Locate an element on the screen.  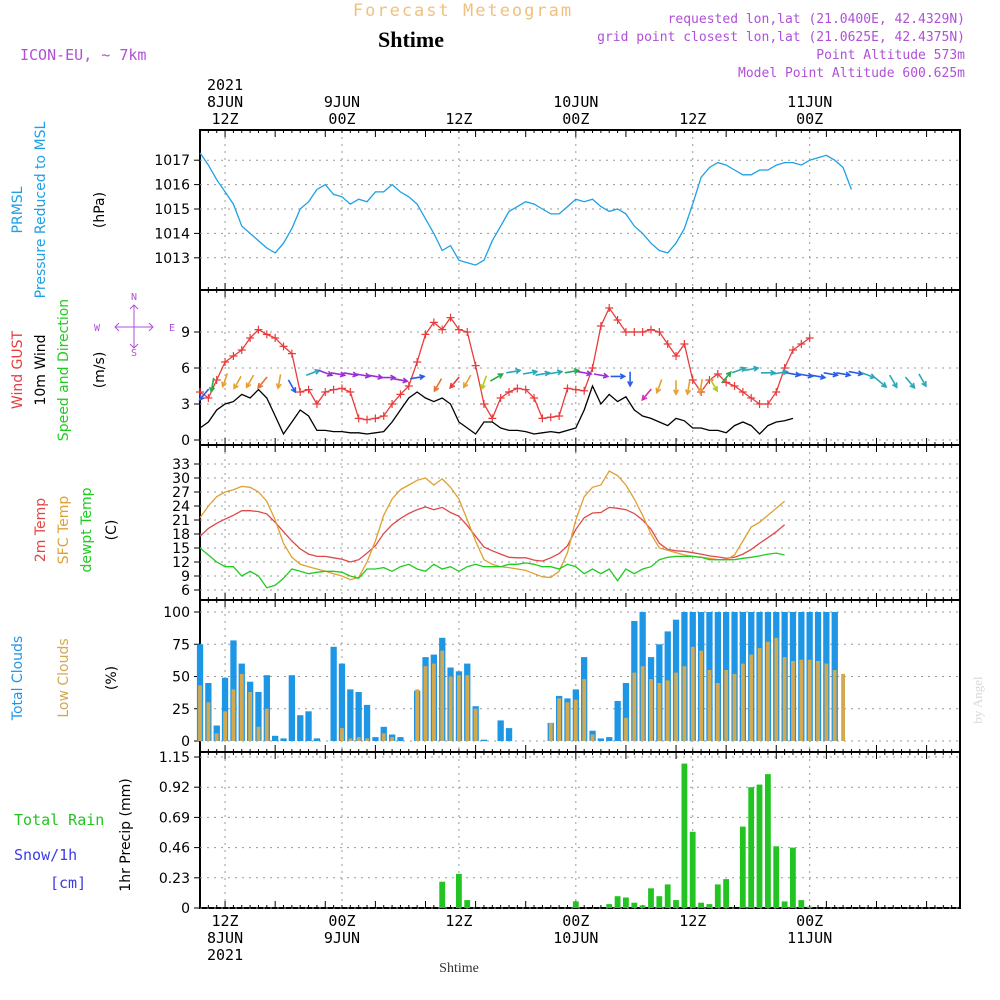
y-tick-label: 6 is located at coordinates (185, 369).